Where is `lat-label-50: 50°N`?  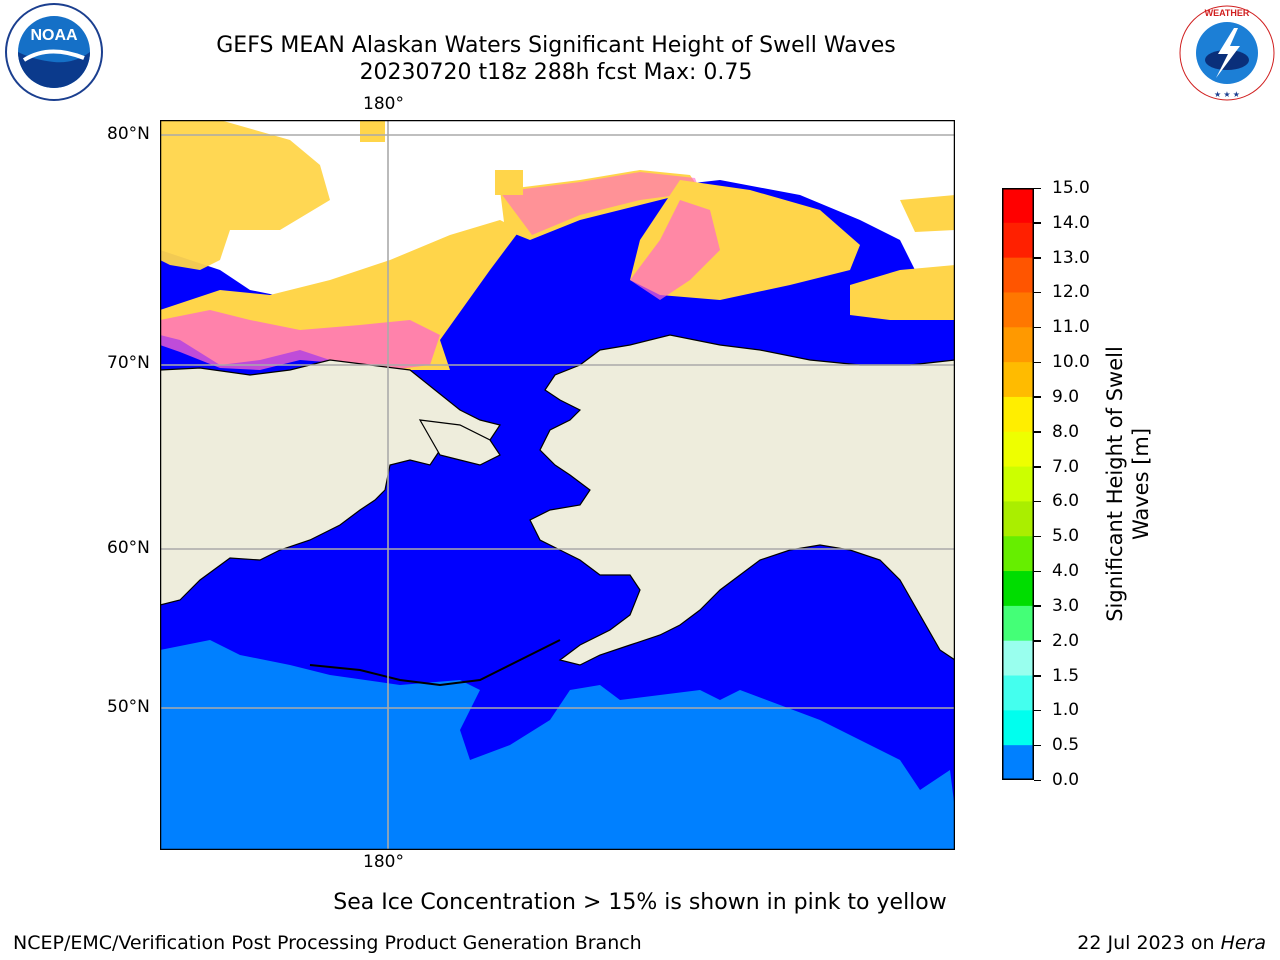 lat-label-50: 50°N is located at coordinates (128, 707).